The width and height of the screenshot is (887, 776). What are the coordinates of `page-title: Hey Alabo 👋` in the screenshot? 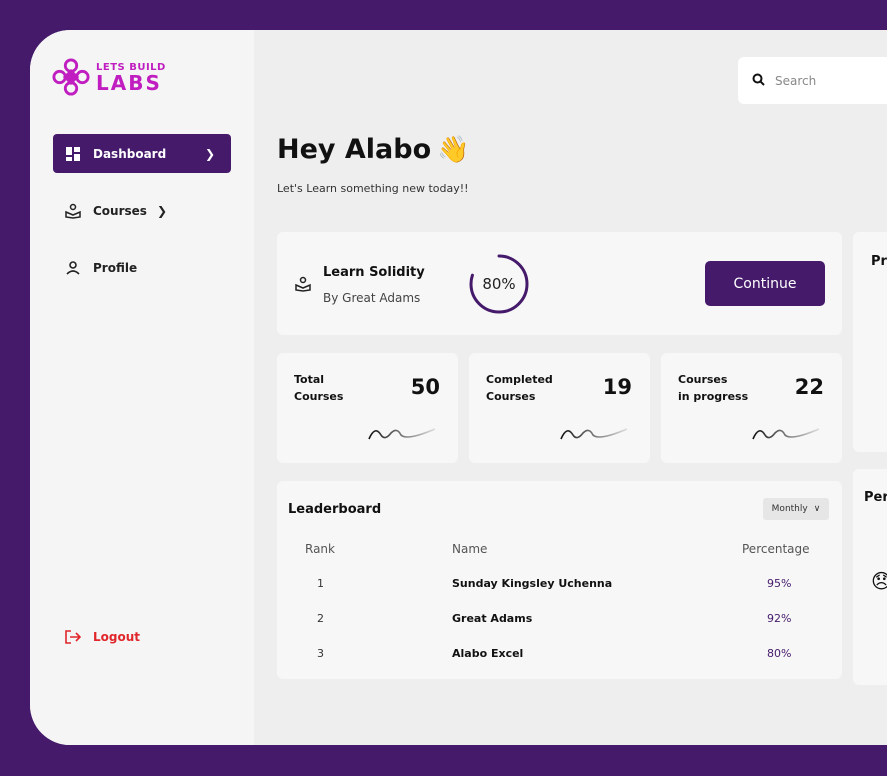 It's located at (373, 149).